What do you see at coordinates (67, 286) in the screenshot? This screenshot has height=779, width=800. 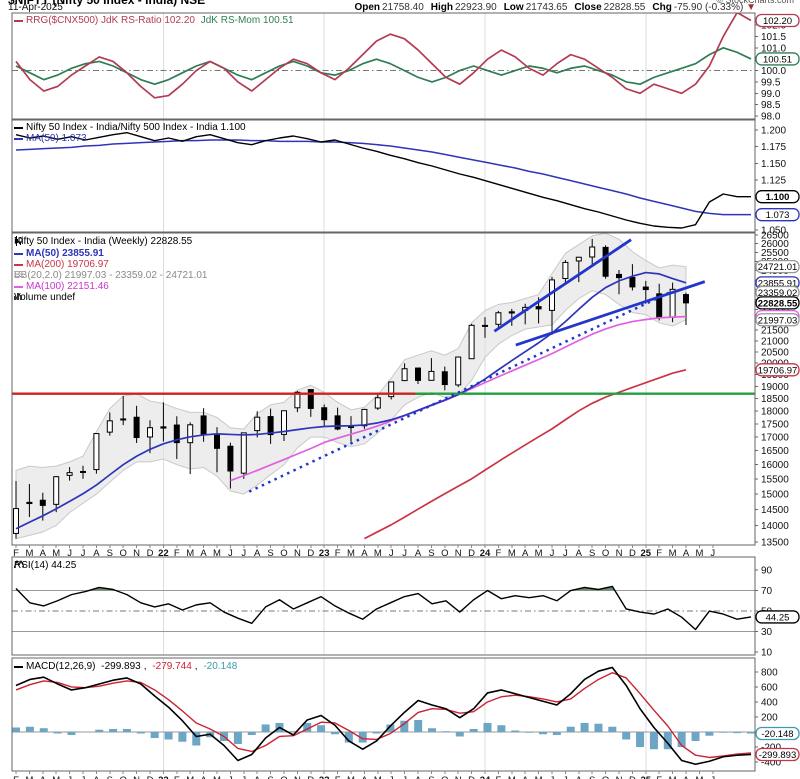 I see `ma100-label: MA(100) 22151.46` at bounding box center [67, 286].